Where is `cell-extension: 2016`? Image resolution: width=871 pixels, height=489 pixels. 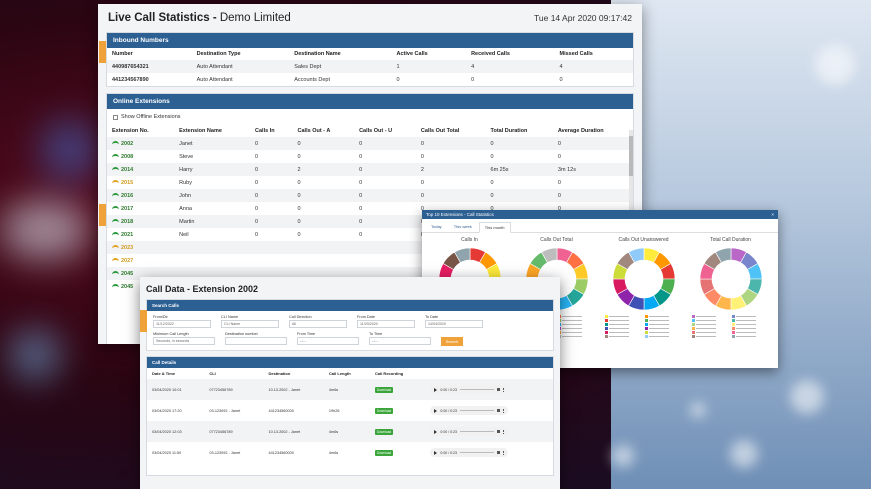 cell-extension: 2016 is located at coordinates (141, 195).